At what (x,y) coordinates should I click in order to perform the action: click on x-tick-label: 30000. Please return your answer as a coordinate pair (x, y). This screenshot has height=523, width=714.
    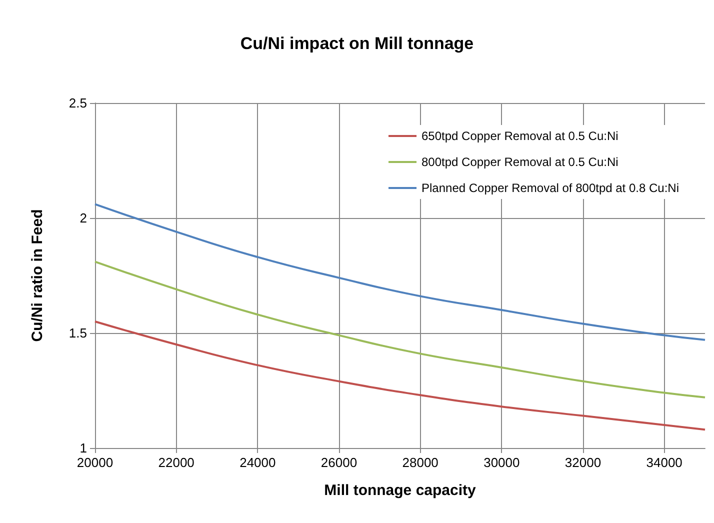
    Looking at the image, I should click on (502, 462).